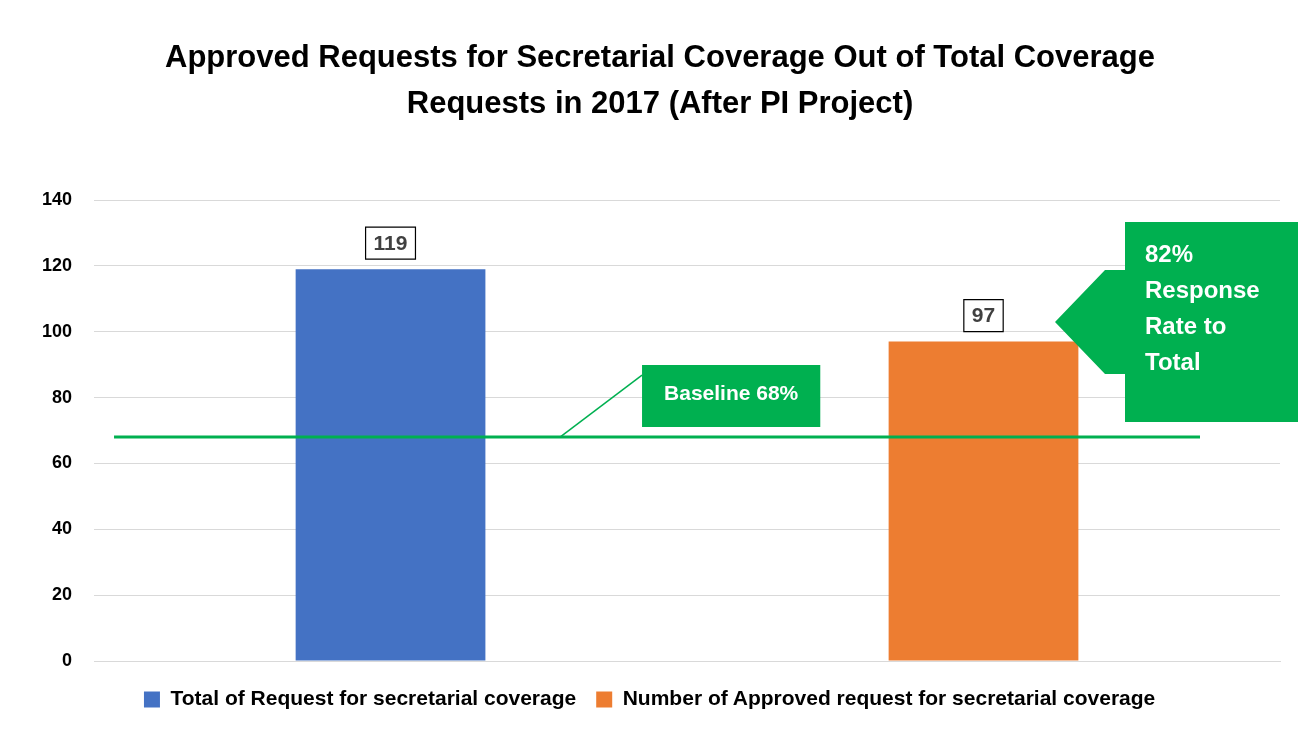 This screenshot has width=1308, height=735. Describe the element at coordinates (983, 315) in the screenshot. I see `data-label: 97` at that location.